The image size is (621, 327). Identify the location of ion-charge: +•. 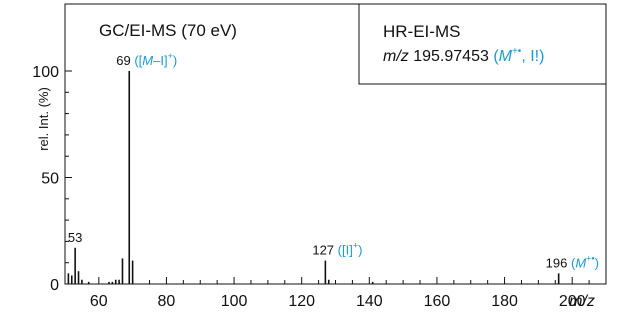
(590, 258).